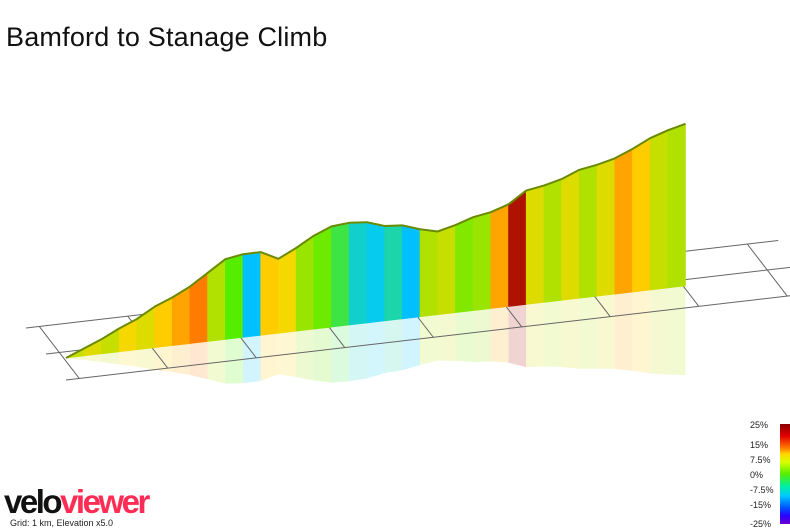  Describe the element at coordinates (762, 490) in the screenshot. I see `scale-label-neg-7-5: -7.5%` at that location.